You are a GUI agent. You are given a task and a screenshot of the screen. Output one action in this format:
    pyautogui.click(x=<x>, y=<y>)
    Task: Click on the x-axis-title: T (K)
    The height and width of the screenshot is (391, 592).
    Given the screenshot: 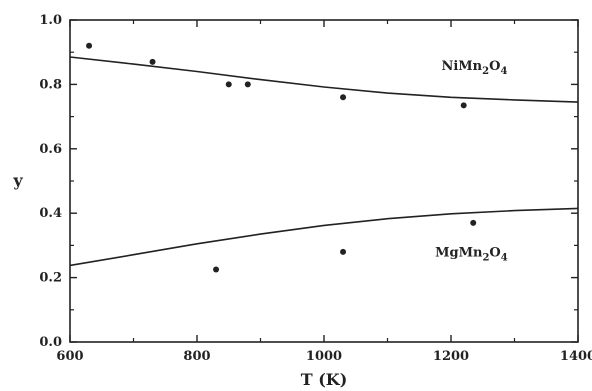 What is the action you would take?
    pyautogui.click(x=324, y=379)
    